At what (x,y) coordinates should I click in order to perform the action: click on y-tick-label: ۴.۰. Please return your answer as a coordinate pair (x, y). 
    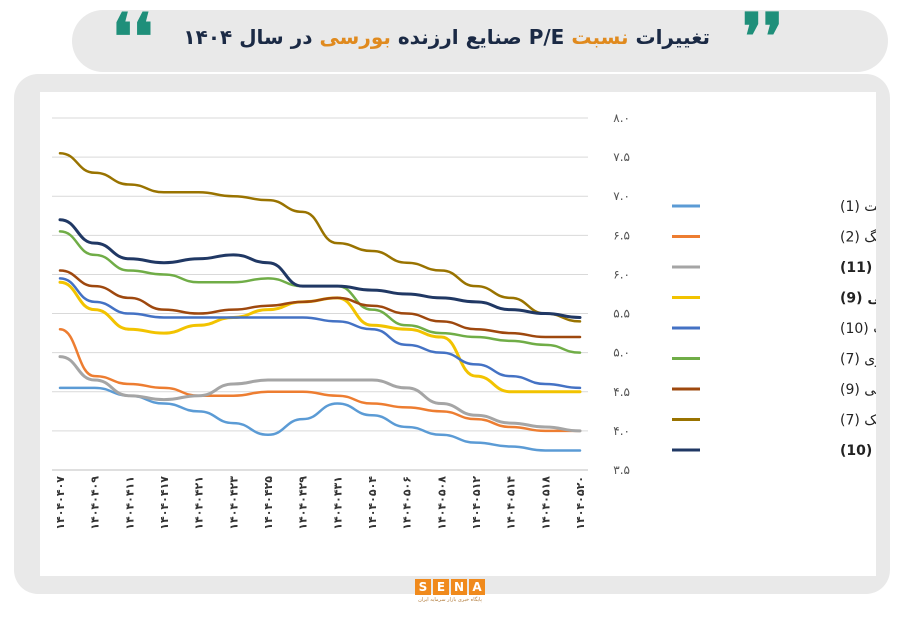
    Looking at the image, I should click on (621, 431).